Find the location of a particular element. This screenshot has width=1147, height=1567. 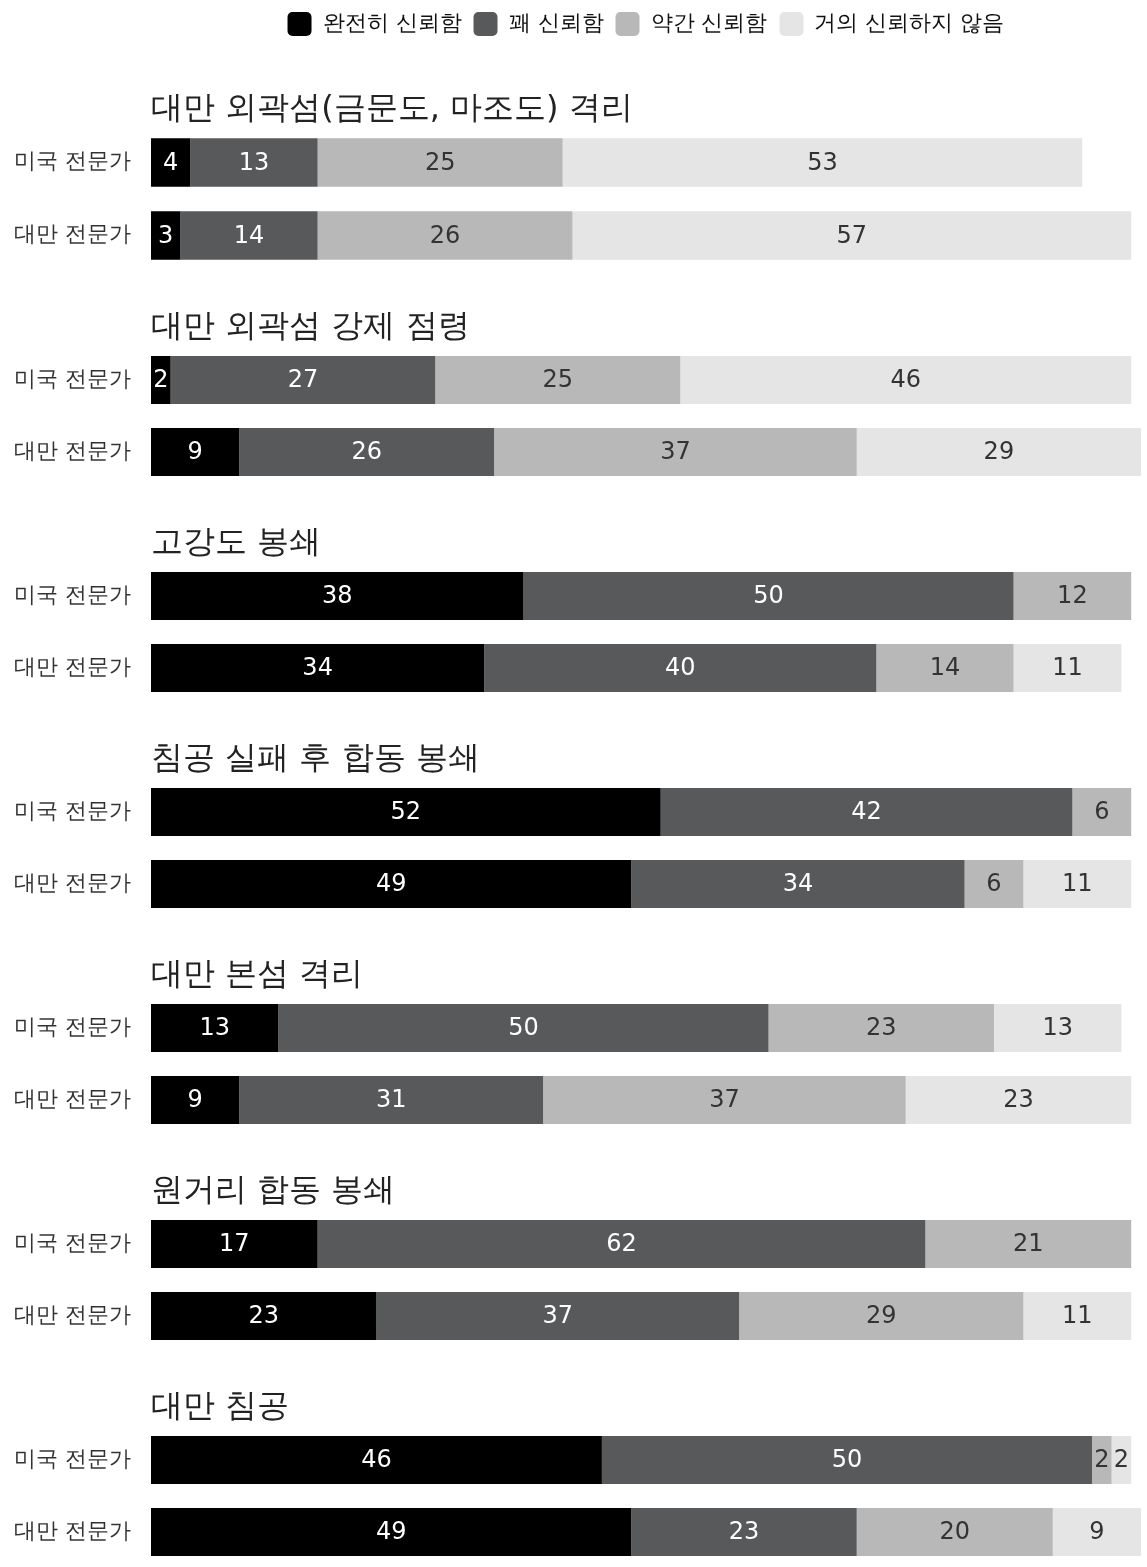

data-label: 57 is located at coordinates (852, 234).